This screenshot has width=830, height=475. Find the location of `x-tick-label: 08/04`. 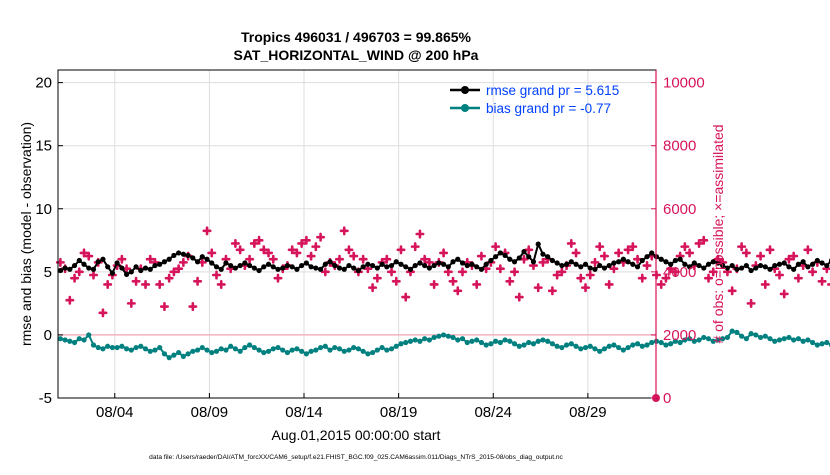

x-tick-label: 08/04 is located at coordinates (115, 412).